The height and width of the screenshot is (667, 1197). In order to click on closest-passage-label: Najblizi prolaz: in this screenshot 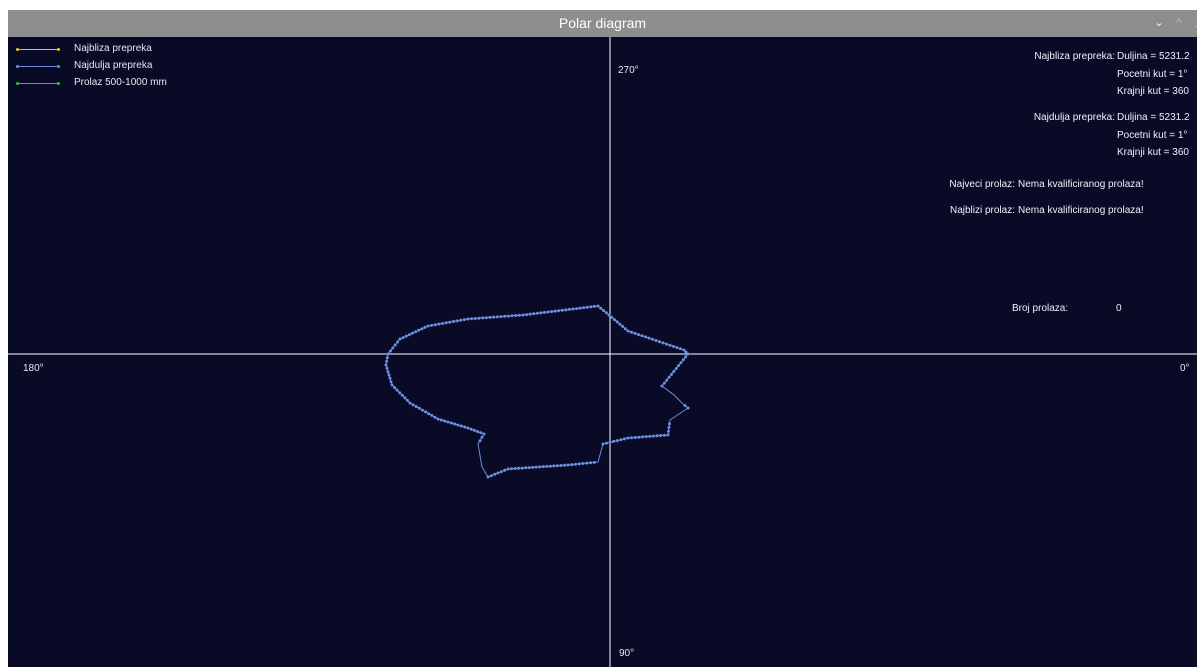, I will do `click(982, 210)`.